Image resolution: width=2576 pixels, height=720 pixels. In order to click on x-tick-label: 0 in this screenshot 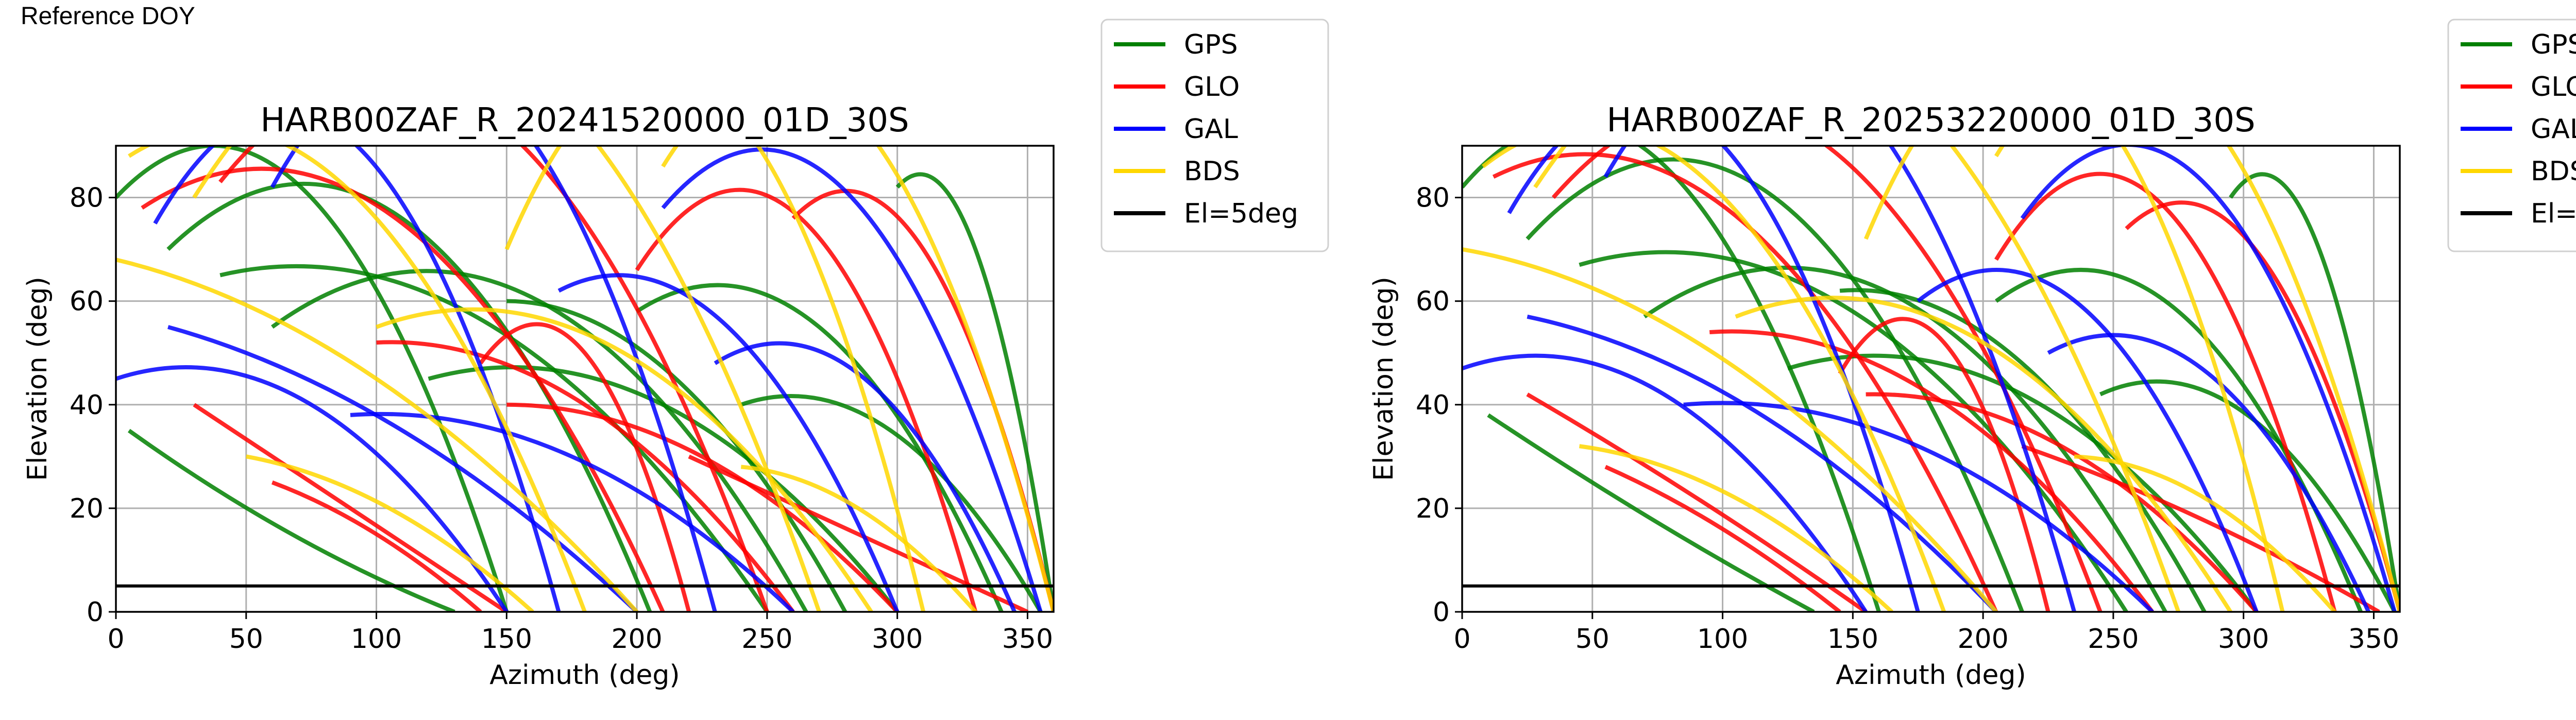, I will do `click(115, 639)`.